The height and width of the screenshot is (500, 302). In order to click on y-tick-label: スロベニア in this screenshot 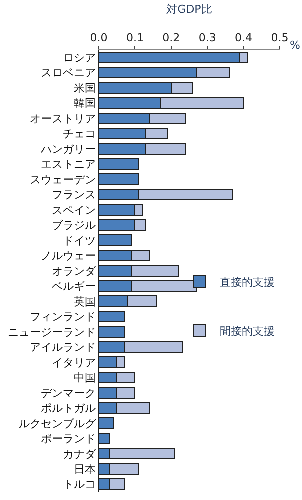, I will do `click(68, 73)`.